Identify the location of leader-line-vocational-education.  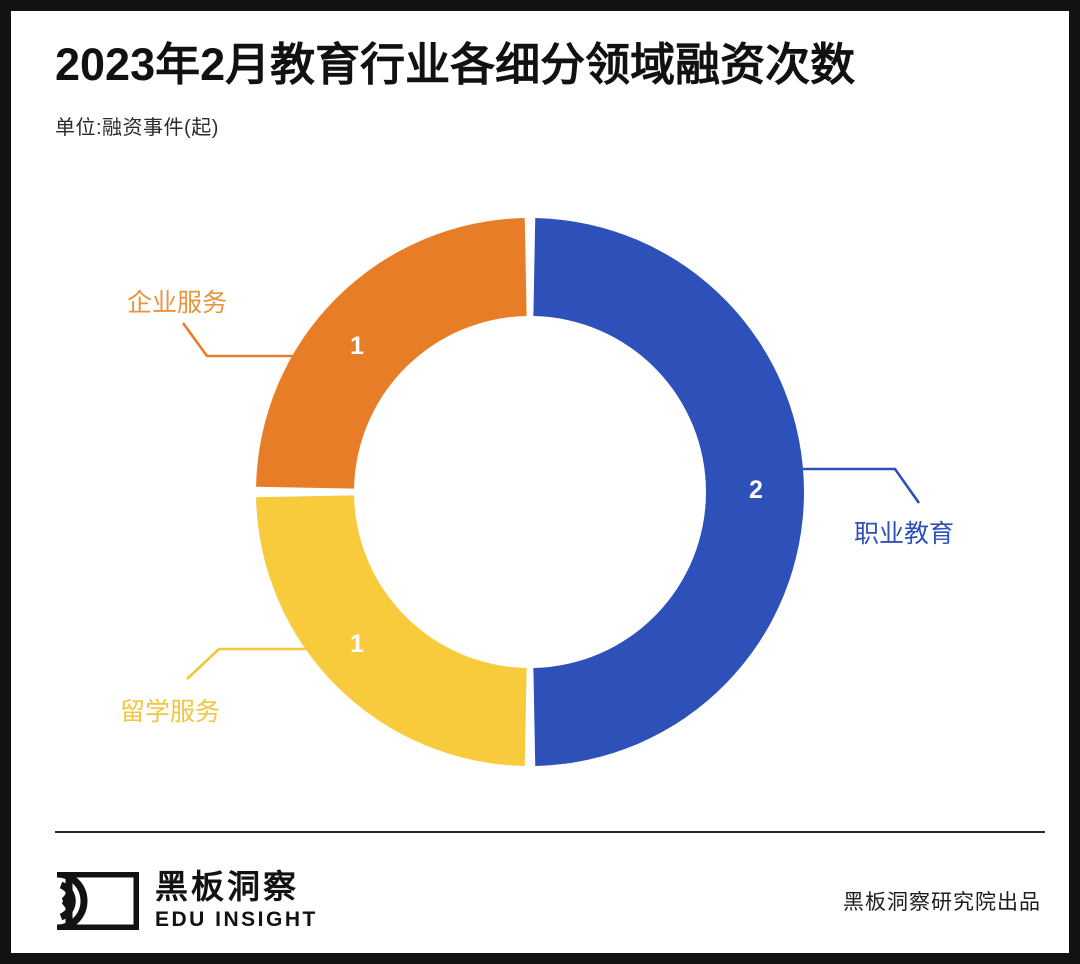
(862, 485).